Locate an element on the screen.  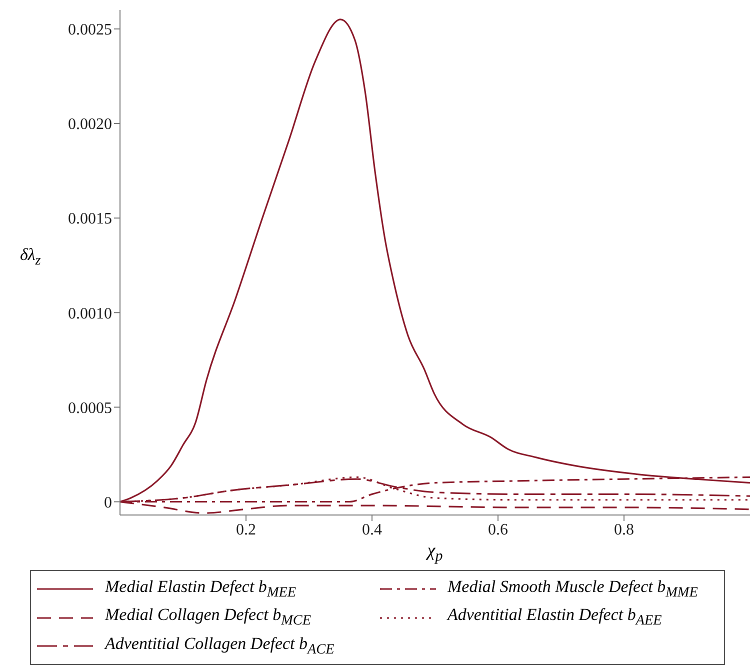
y-axis-title: δλ$_{z}$ is located at coordinates (30, 257).